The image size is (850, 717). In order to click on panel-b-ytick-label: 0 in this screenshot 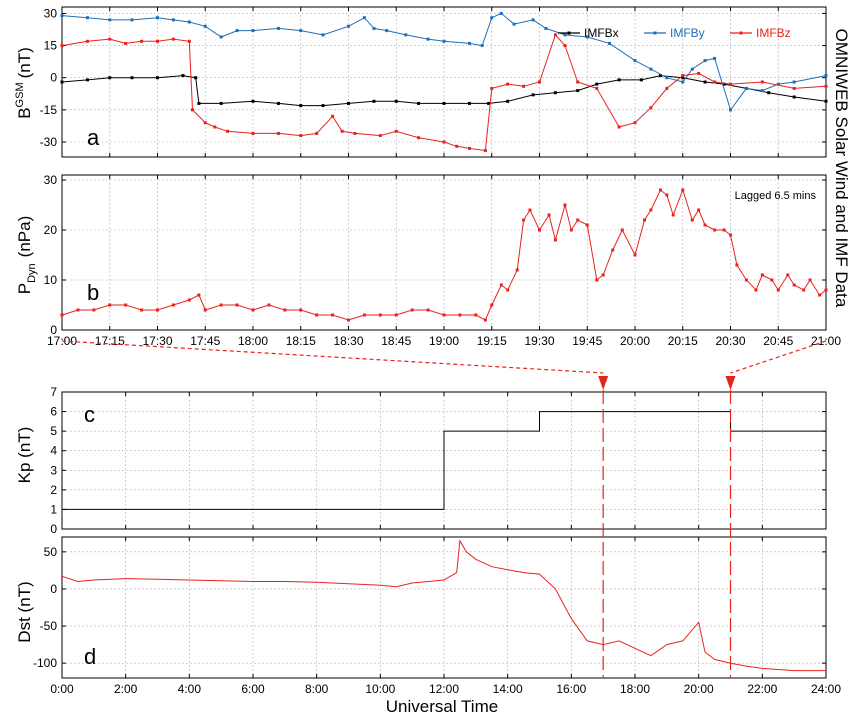, I will do `click(53, 330)`.